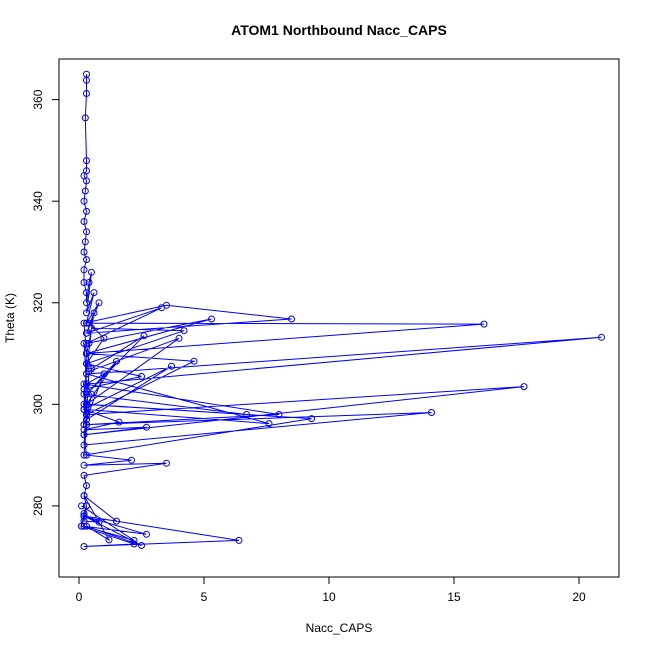  What do you see at coordinates (38, 201) in the screenshot?
I see `y-tick-label: 340` at bounding box center [38, 201].